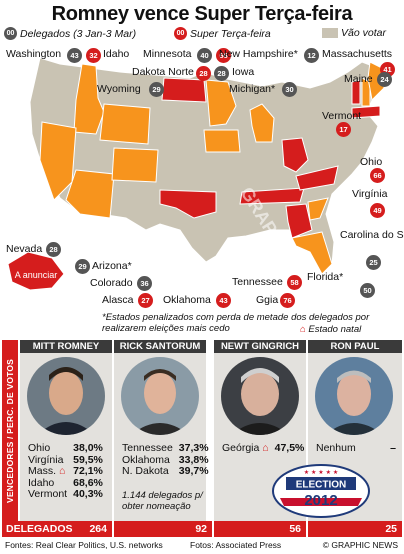  What do you see at coordinates (65, 448) in the screenshot?
I see `result-row: Ohio 38,0%` at bounding box center [65, 448].